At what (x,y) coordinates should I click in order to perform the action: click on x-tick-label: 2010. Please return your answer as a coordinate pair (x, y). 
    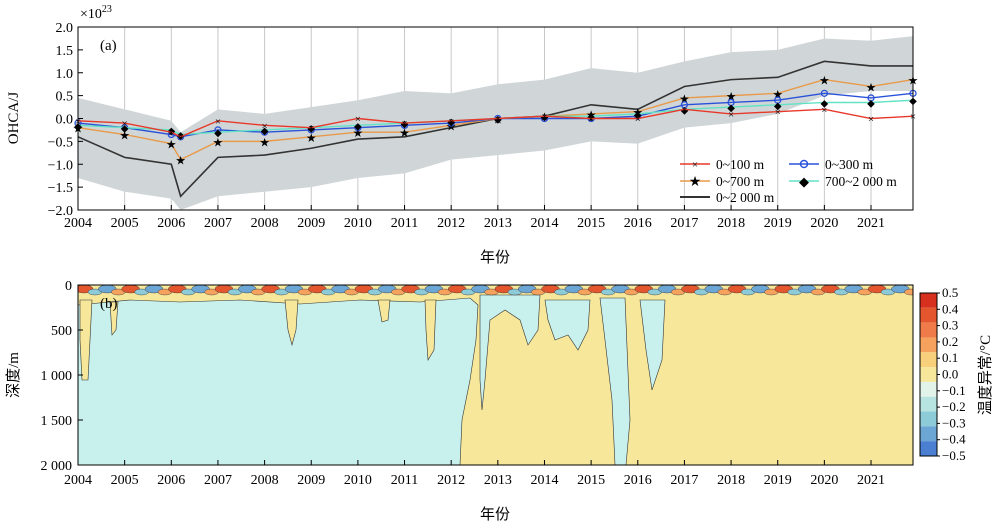
    Looking at the image, I should click on (358, 223).